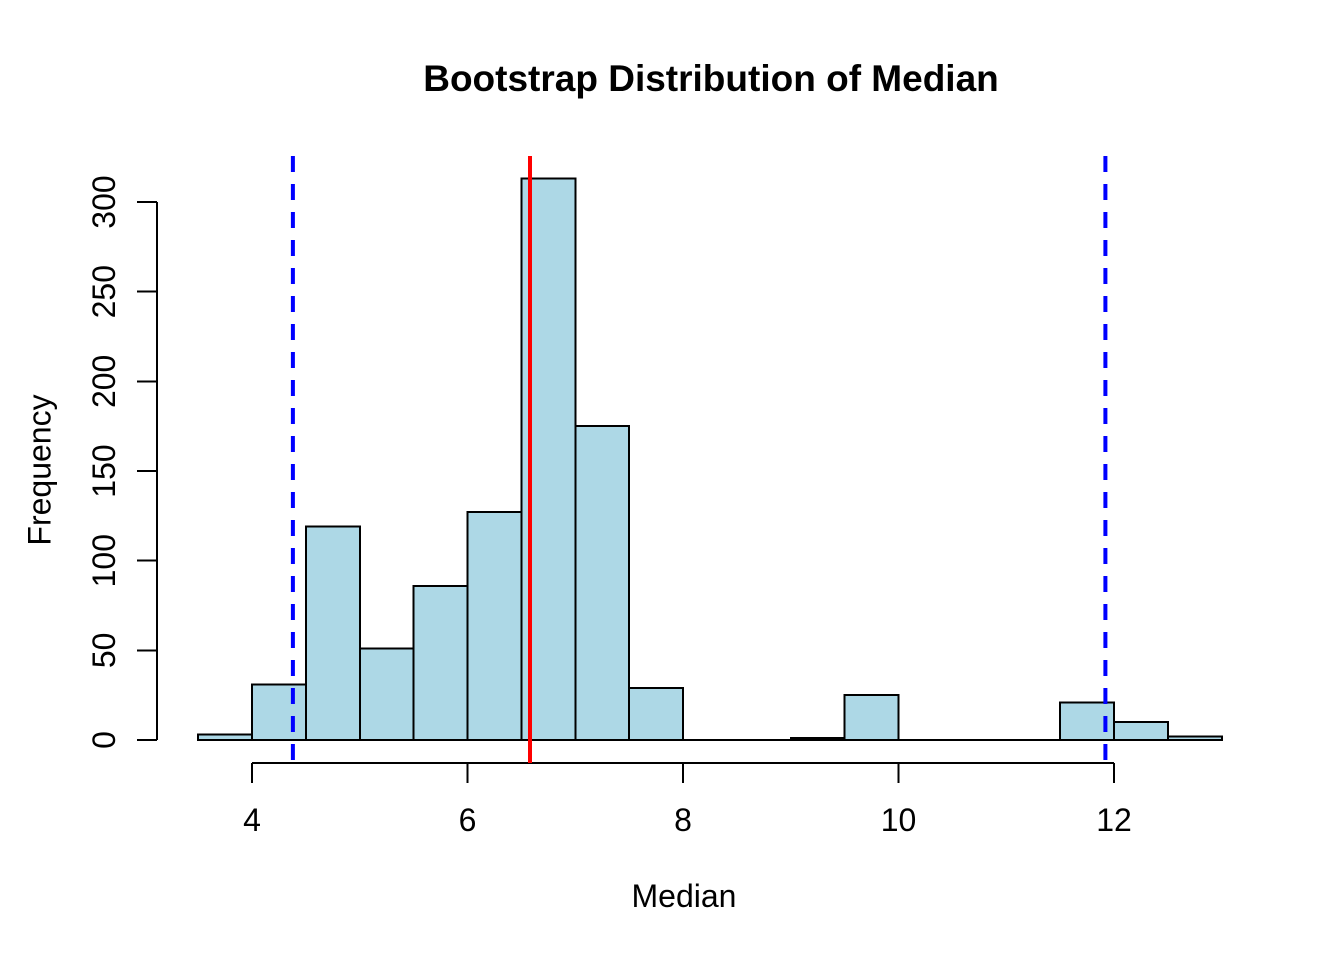 The image size is (1344, 960). What do you see at coordinates (468, 820) in the screenshot?
I see `x-tick-label: 6` at bounding box center [468, 820].